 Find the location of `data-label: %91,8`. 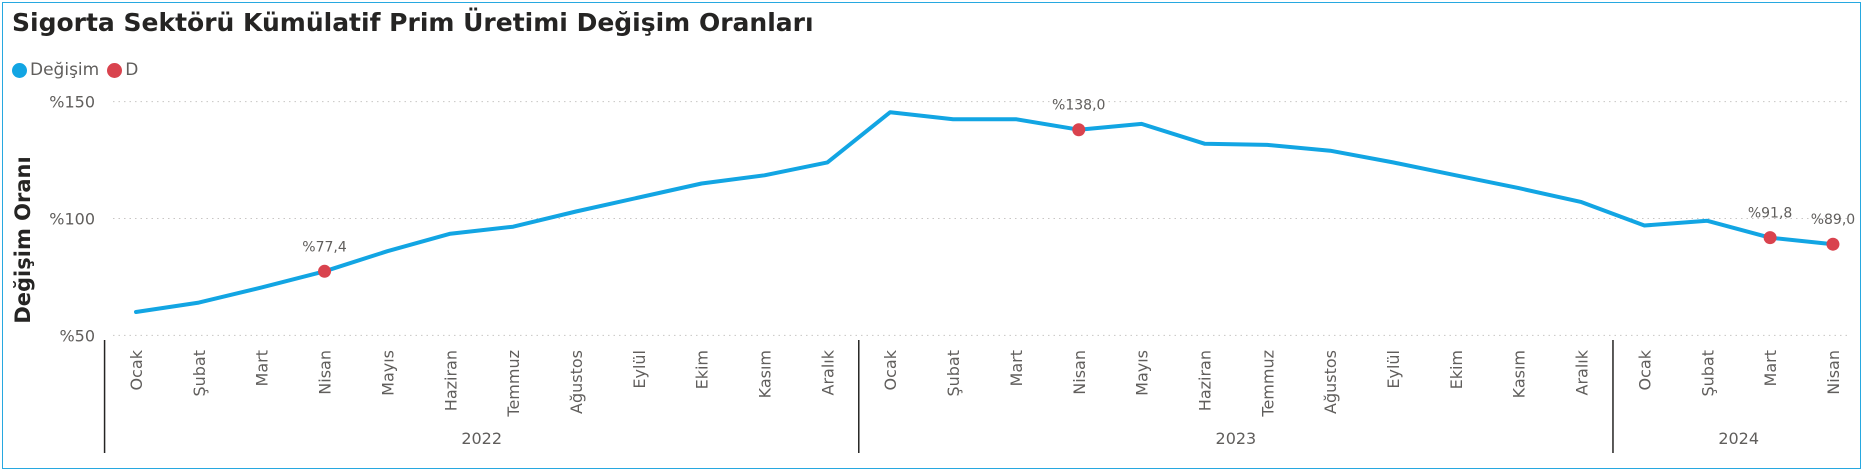

data-label: %91,8 is located at coordinates (1770, 214).